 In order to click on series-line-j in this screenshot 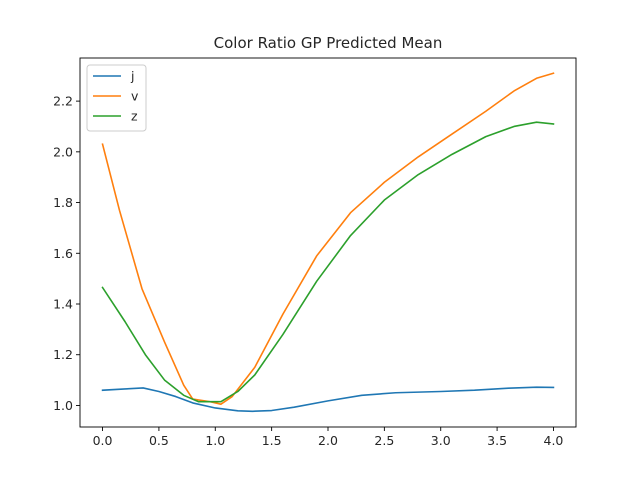, I will do `click(328, 399)`.